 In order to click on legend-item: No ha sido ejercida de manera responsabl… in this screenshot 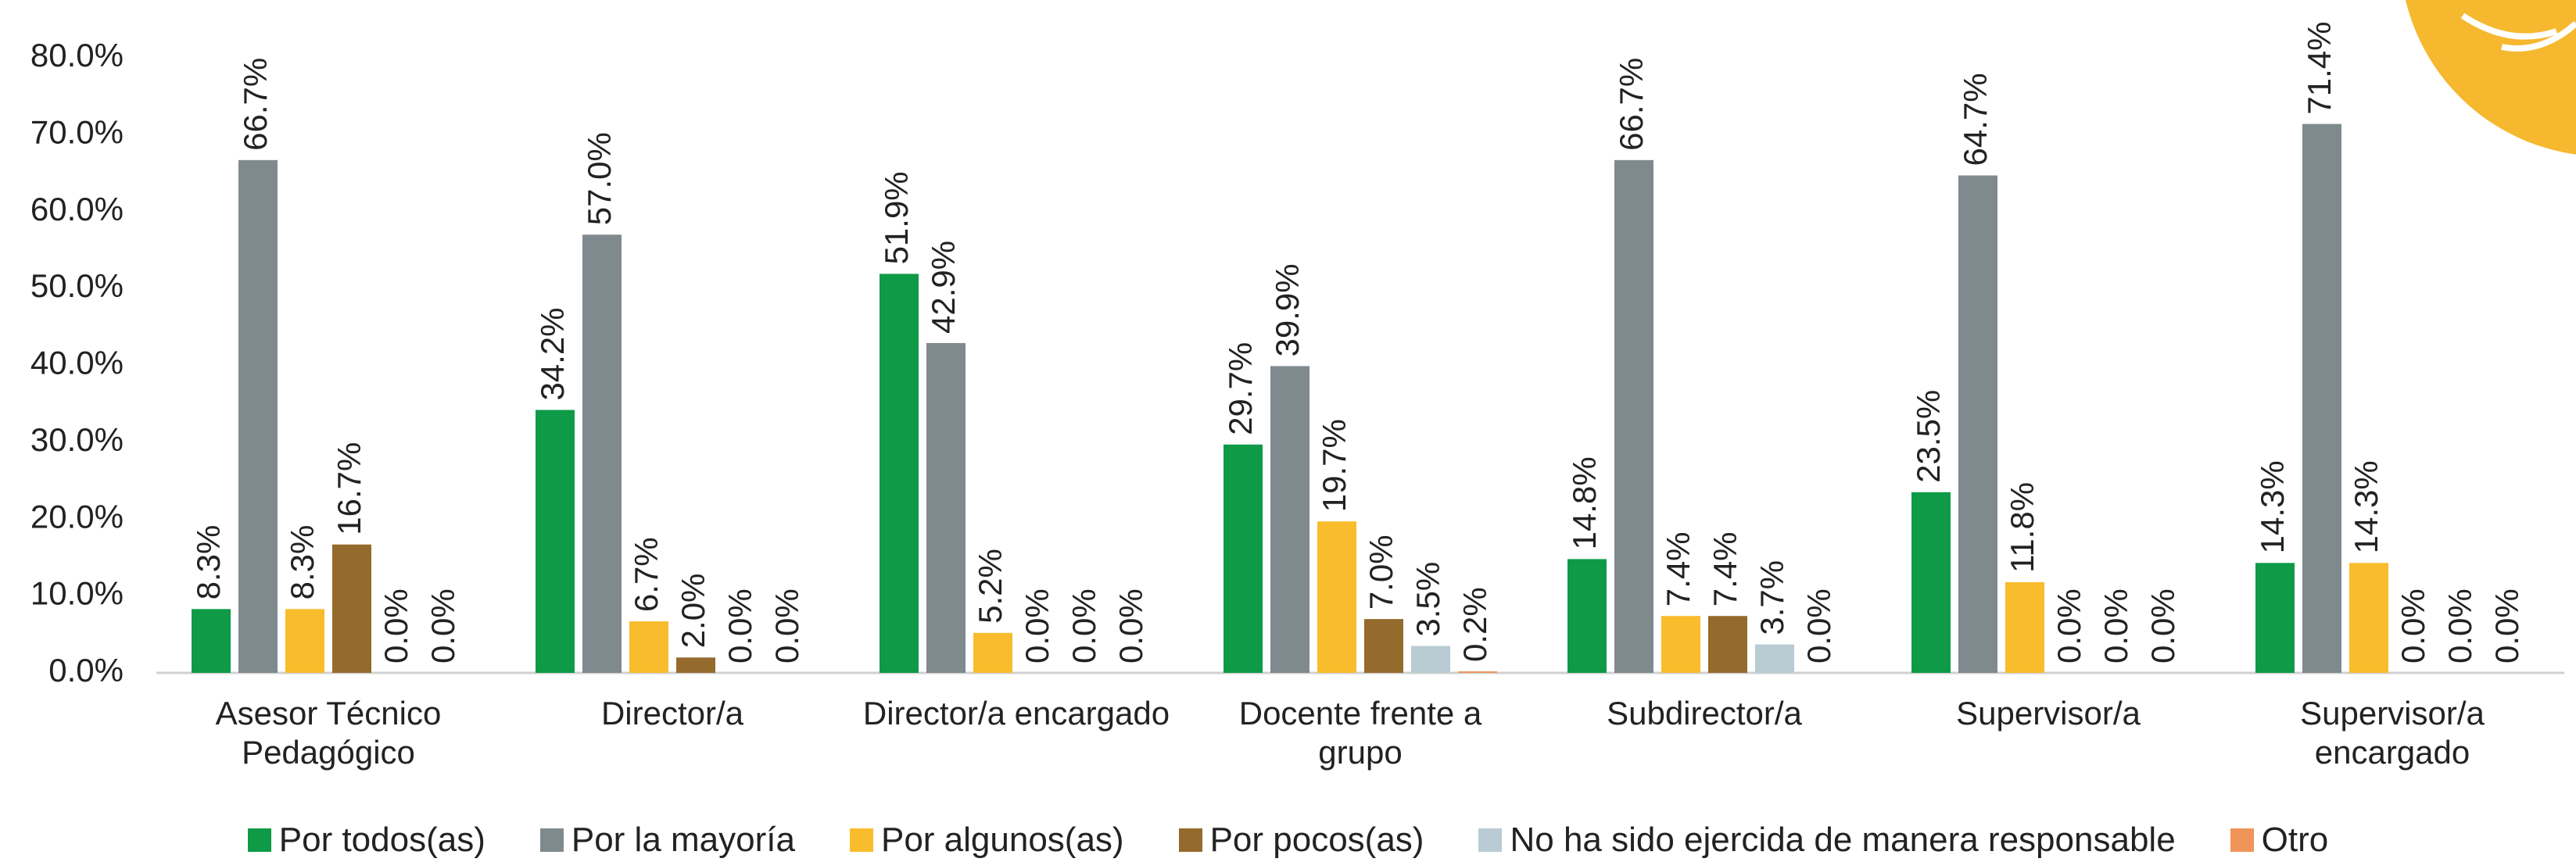, I will do `click(1827, 840)`.